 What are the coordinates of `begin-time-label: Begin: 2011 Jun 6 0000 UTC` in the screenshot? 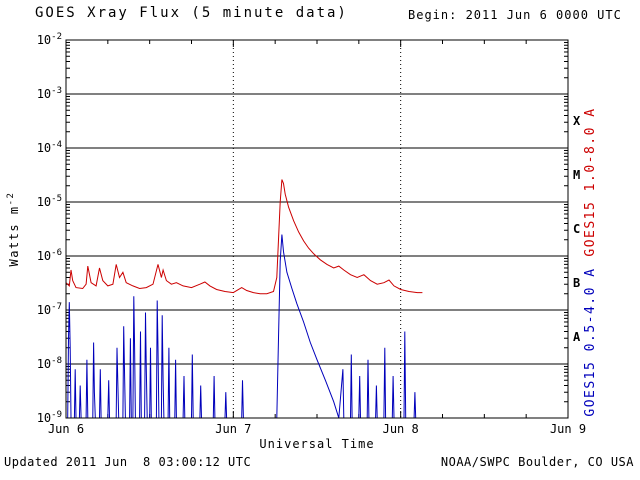 It's located at (515, 15).